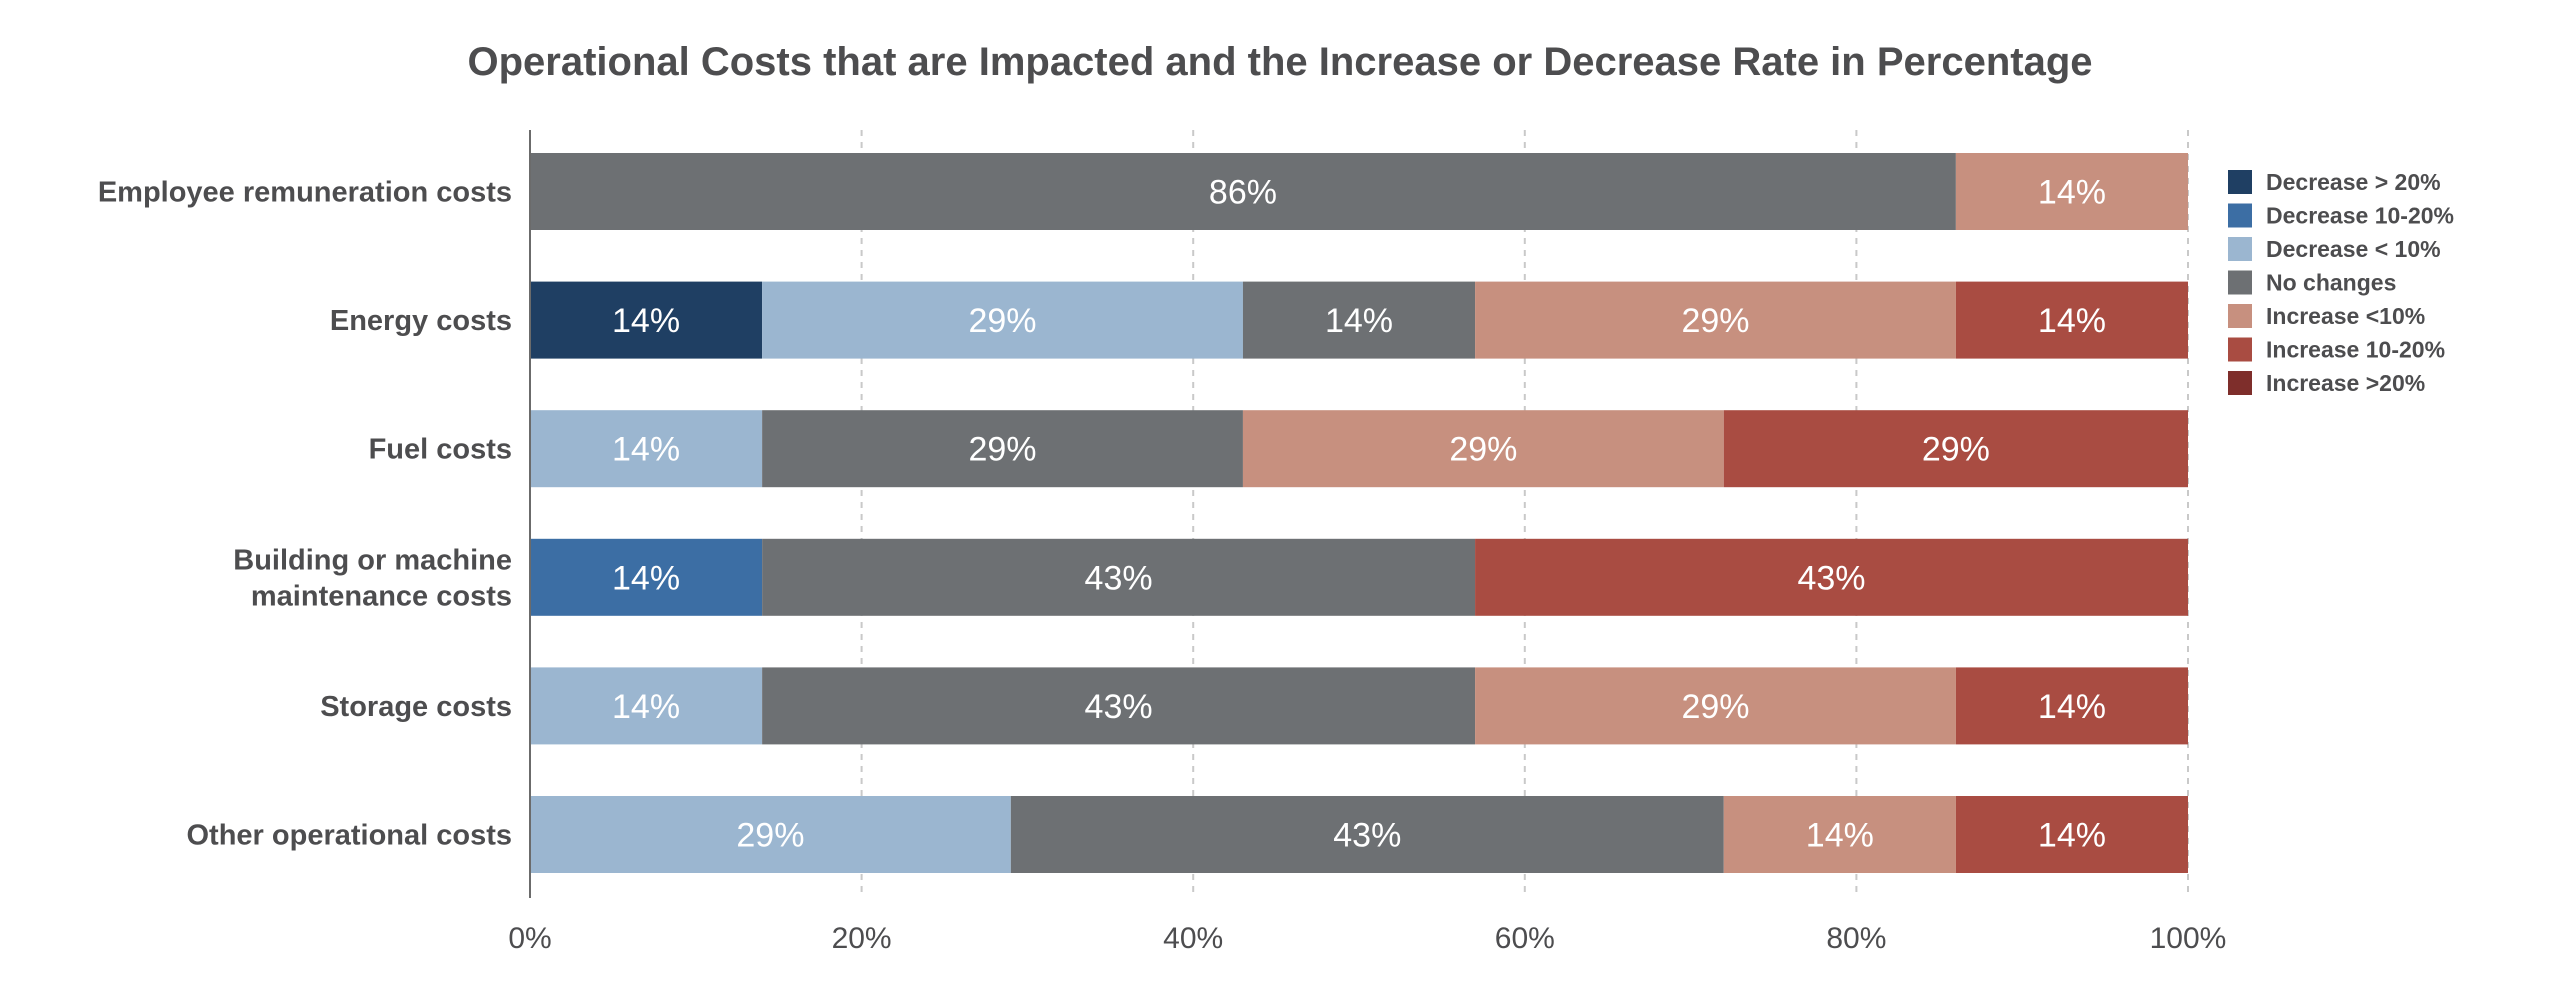  Describe the element at coordinates (416, 707) in the screenshot. I see `category-label: Storage costs` at that location.